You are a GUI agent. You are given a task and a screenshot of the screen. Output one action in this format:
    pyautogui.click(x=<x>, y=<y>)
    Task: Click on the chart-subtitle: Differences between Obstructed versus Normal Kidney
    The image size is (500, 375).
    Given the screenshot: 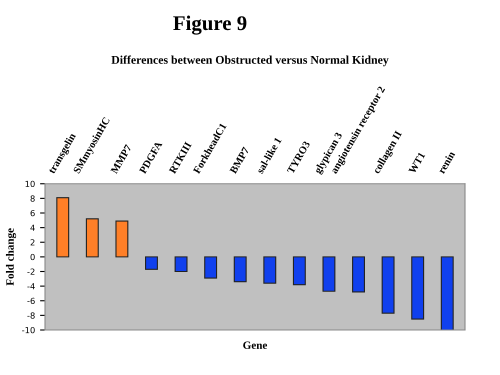 What is the action you would take?
    pyautogui.click(x=250, y=60)
    